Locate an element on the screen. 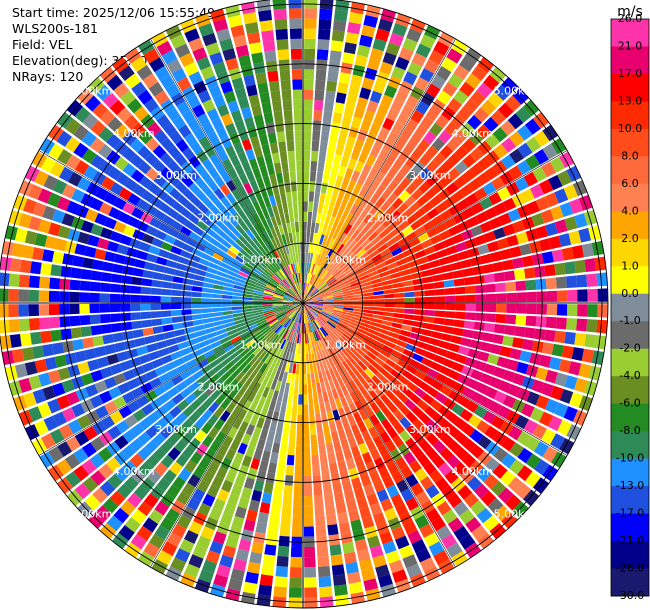 The image size is (650, 610). azimuth-spoke is located at coordinates (227, 435).